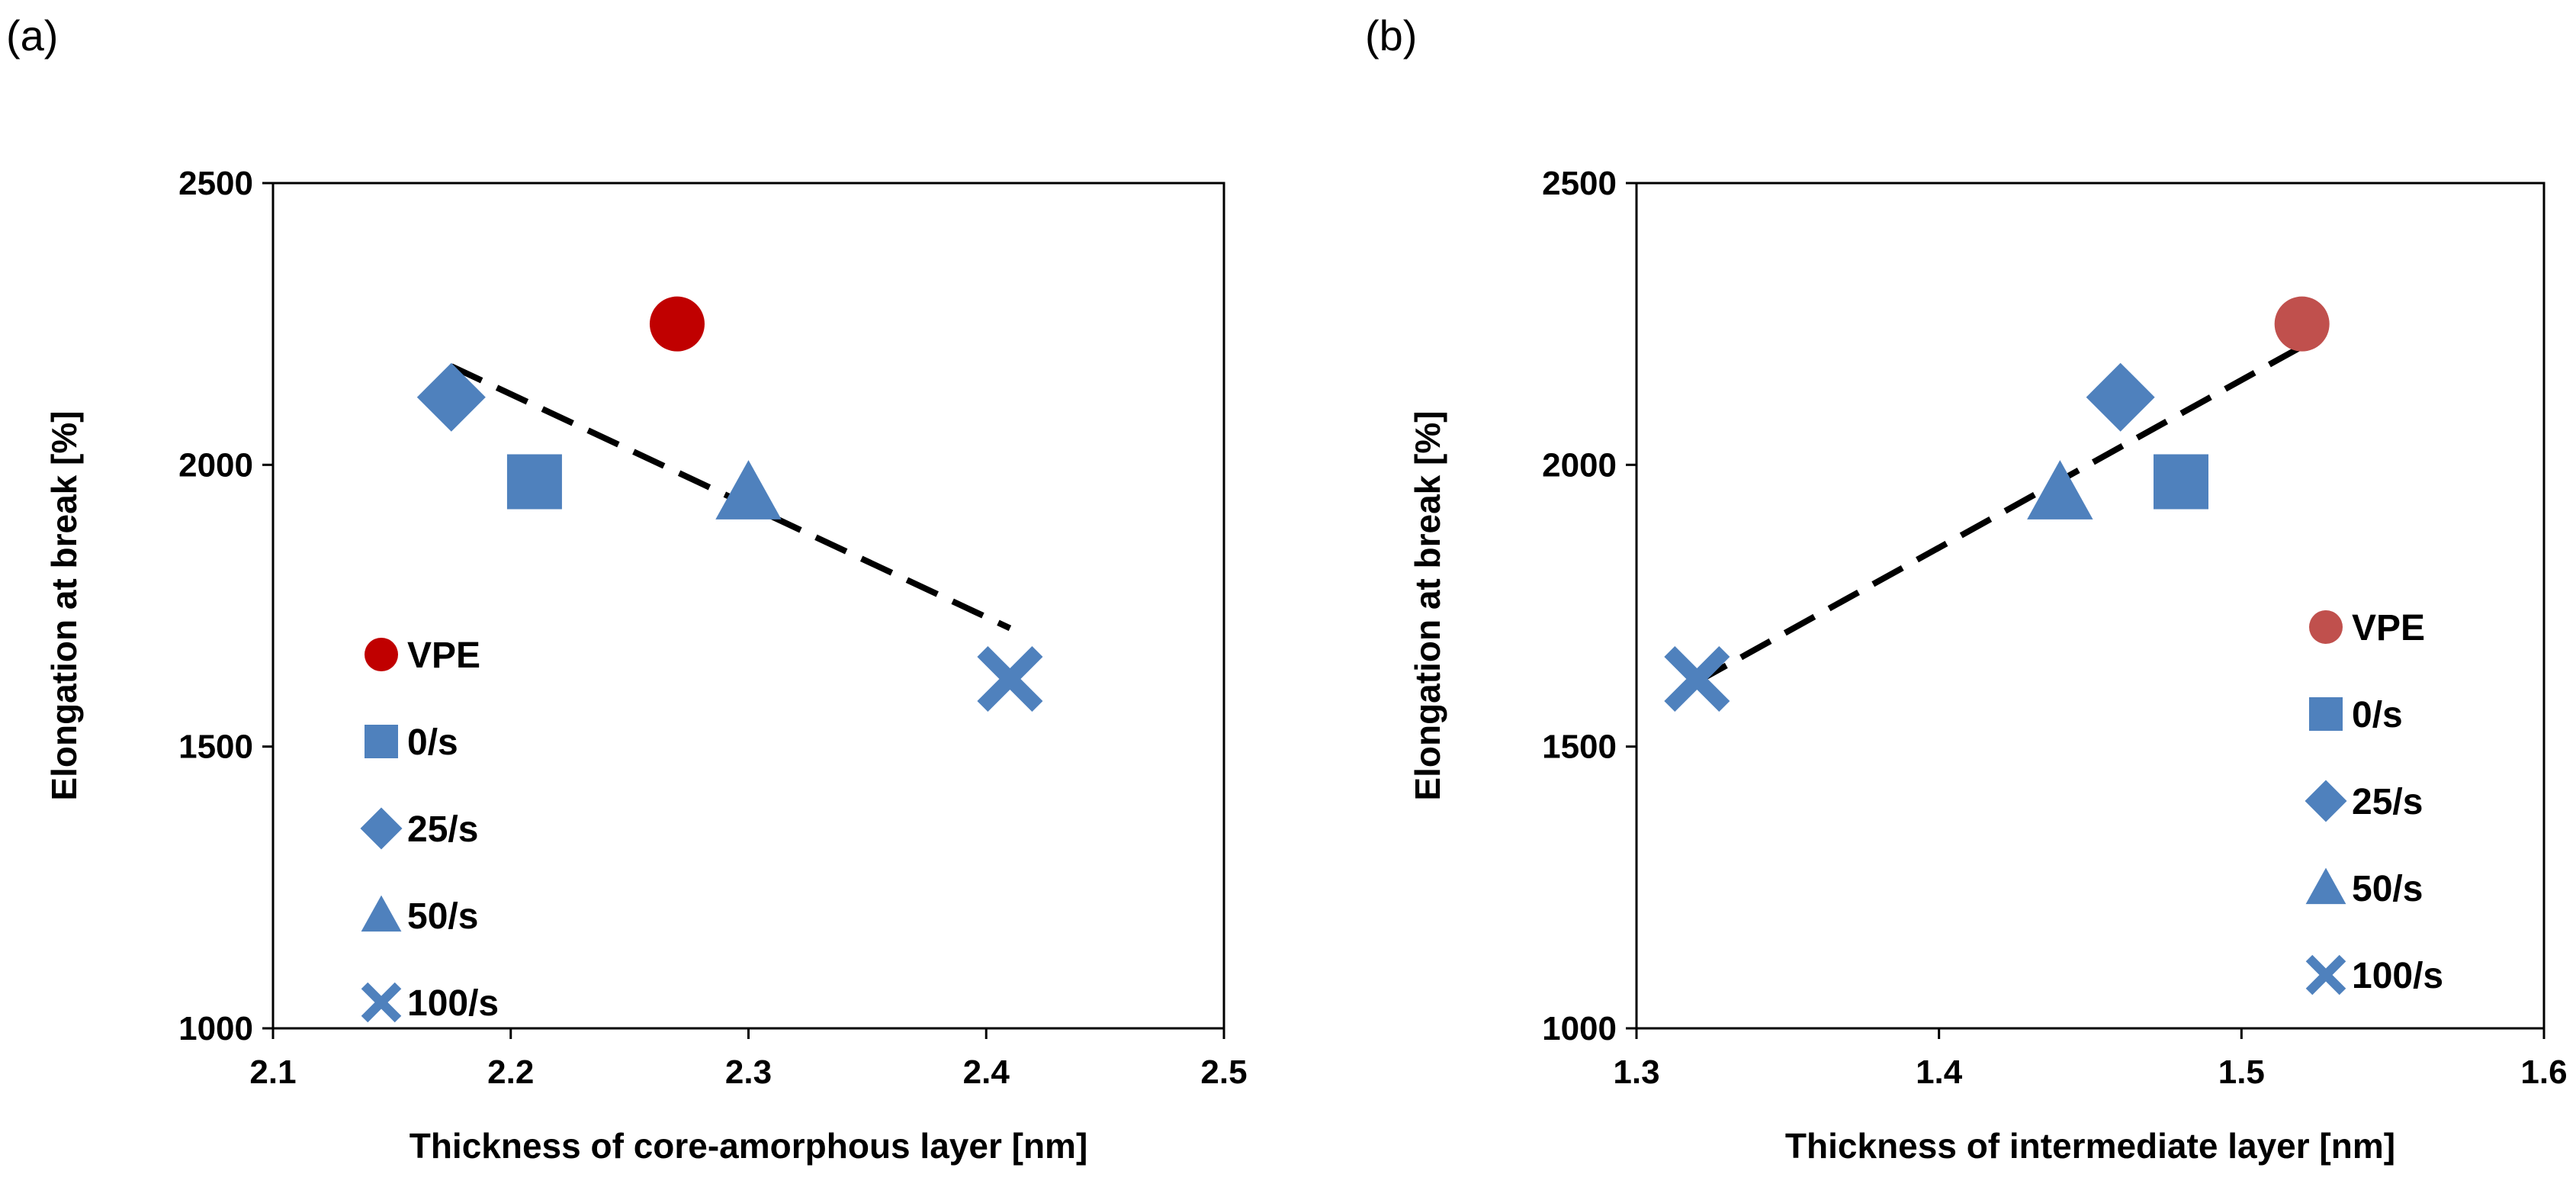  What do you see at coordinates (1391, 35) in the screenshot?
I see `panel-label: (b)` at bounding box center [1391, 35].